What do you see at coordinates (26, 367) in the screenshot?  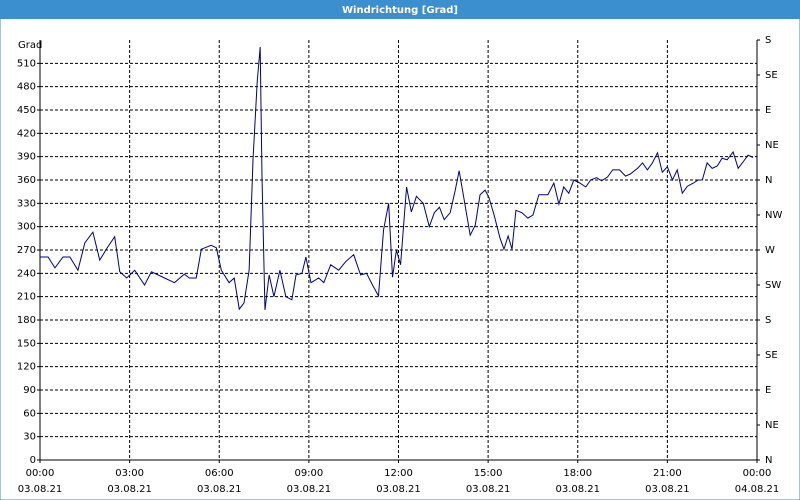 I see `y-tick-label: 120` at bounding box center [26, 367].